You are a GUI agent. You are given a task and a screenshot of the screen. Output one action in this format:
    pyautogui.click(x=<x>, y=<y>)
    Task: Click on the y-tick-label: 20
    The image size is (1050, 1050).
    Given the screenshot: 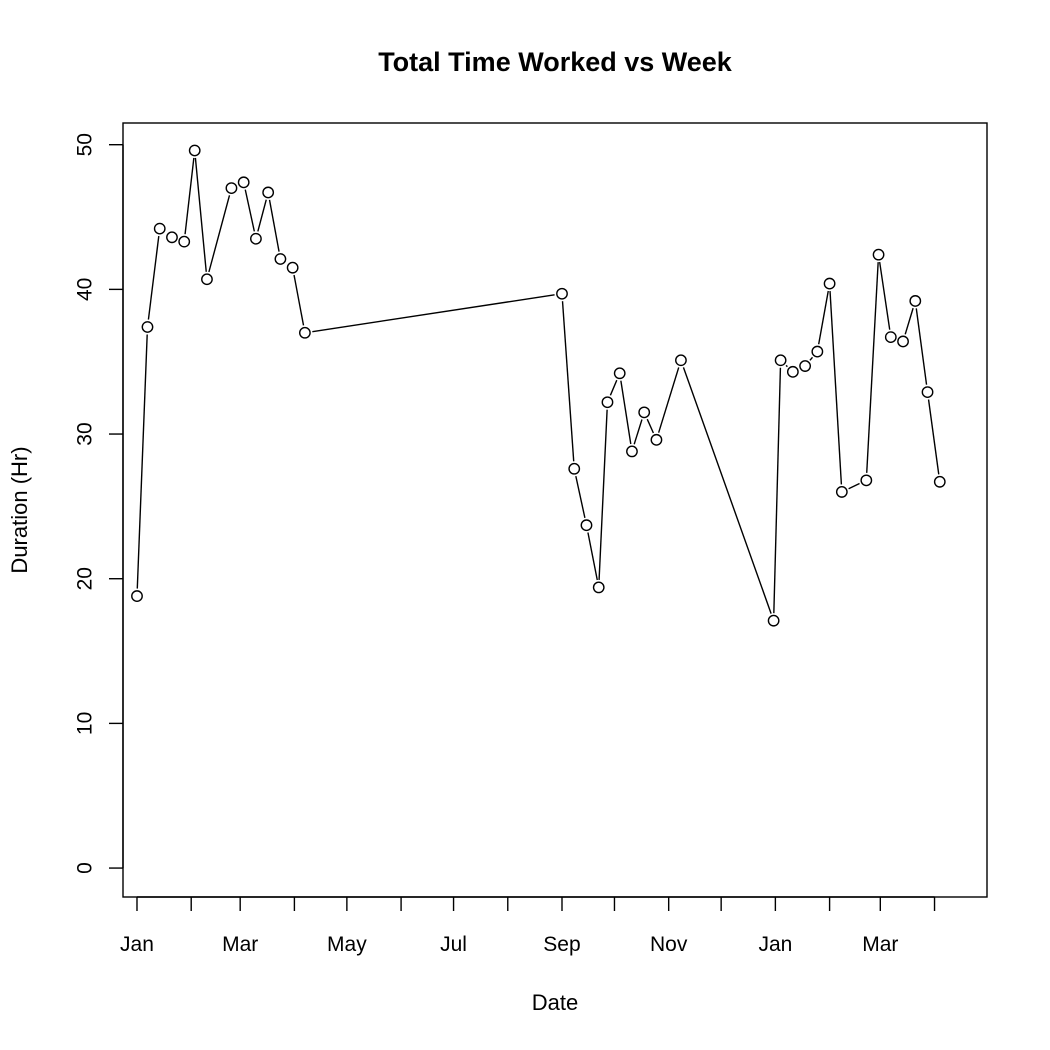 What is the action you would take?
    pyautogui.click(x=85, y=578)
    